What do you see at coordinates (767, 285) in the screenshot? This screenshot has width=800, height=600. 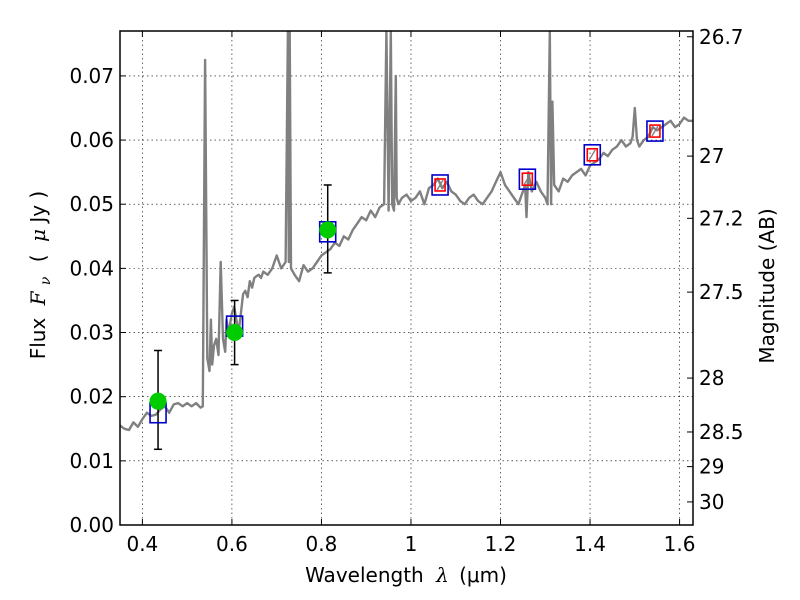 I see `y2-axis-label: Magnitude (AB)` at bounding box center [767, 285].